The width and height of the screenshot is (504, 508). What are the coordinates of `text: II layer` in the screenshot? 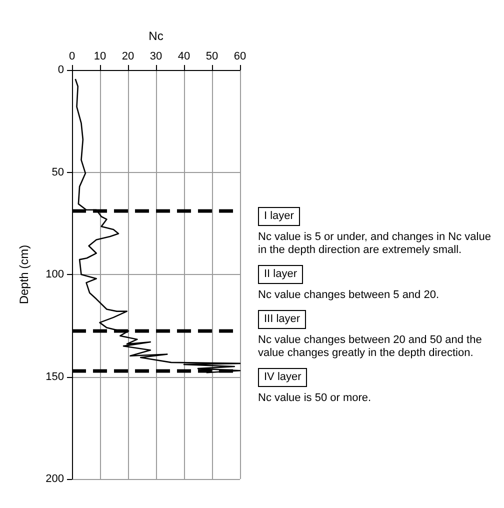 It's located at (281, 274).